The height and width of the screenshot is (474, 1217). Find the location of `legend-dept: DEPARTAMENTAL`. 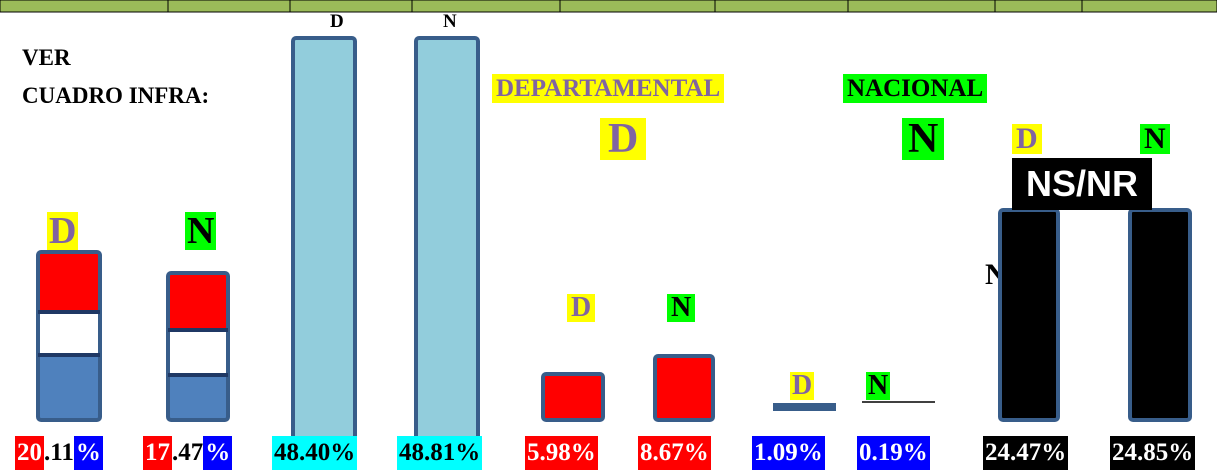

legend-dept: DEPARTAMENTAL is located at coordinates (608, 88).